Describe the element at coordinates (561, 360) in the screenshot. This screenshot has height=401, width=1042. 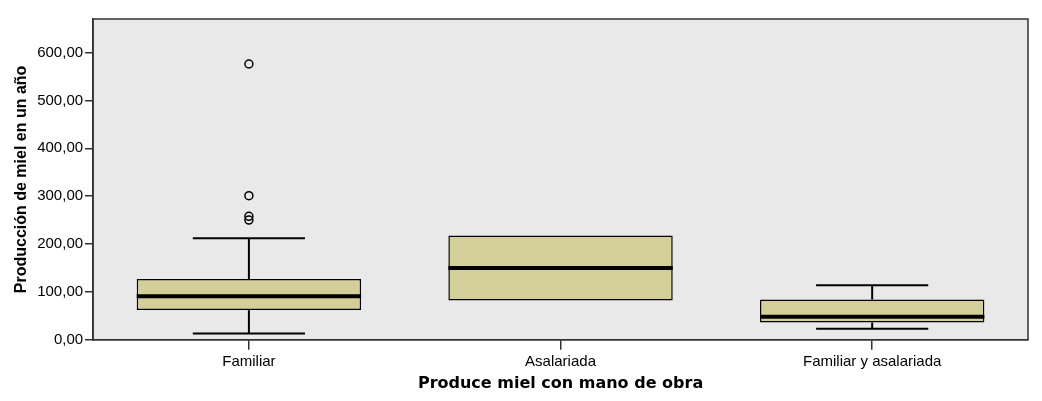
I see `x-tick-label: Asalariada` at that location.